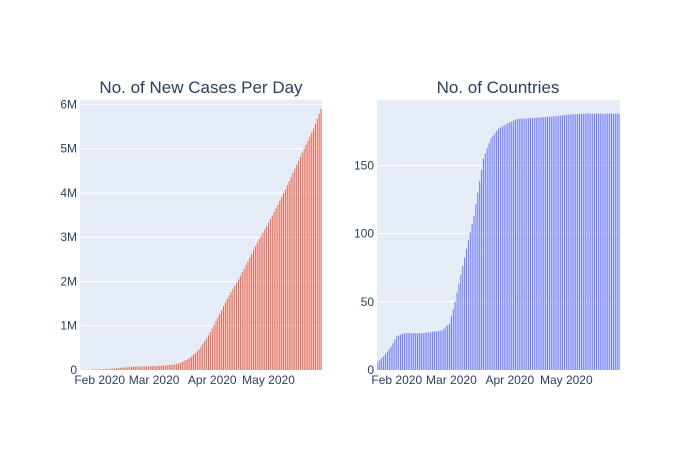 The image size is (700, 450). What do you see at coordinates (68, 326) in the screenshot?
I see `y-tick-label: 1M` at bounding box center [68, 326].